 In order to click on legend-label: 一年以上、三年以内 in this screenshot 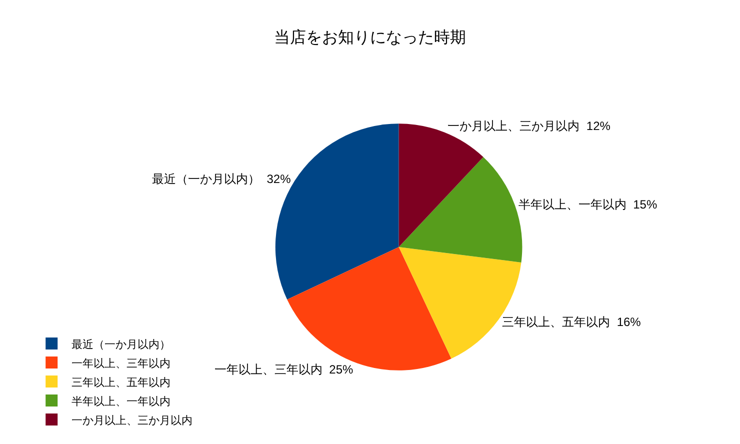, I will do `click(121, 363)`.